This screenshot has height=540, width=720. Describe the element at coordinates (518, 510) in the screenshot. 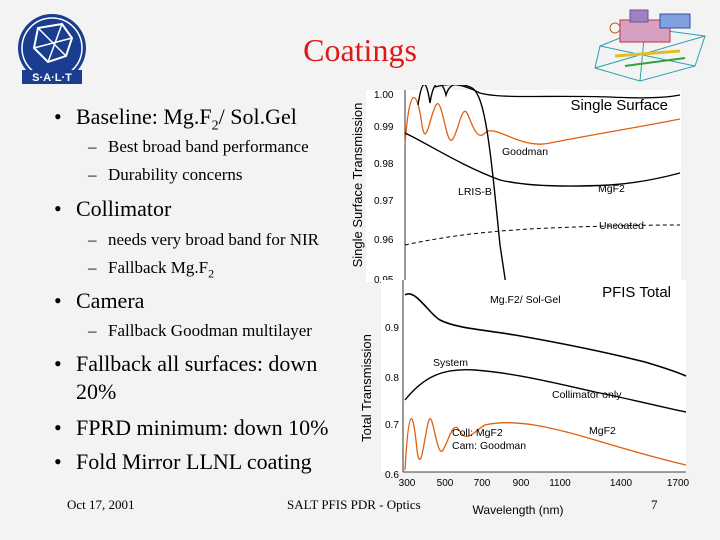

I see `chart2-xlabel: Wavelength (nm)` at that location.